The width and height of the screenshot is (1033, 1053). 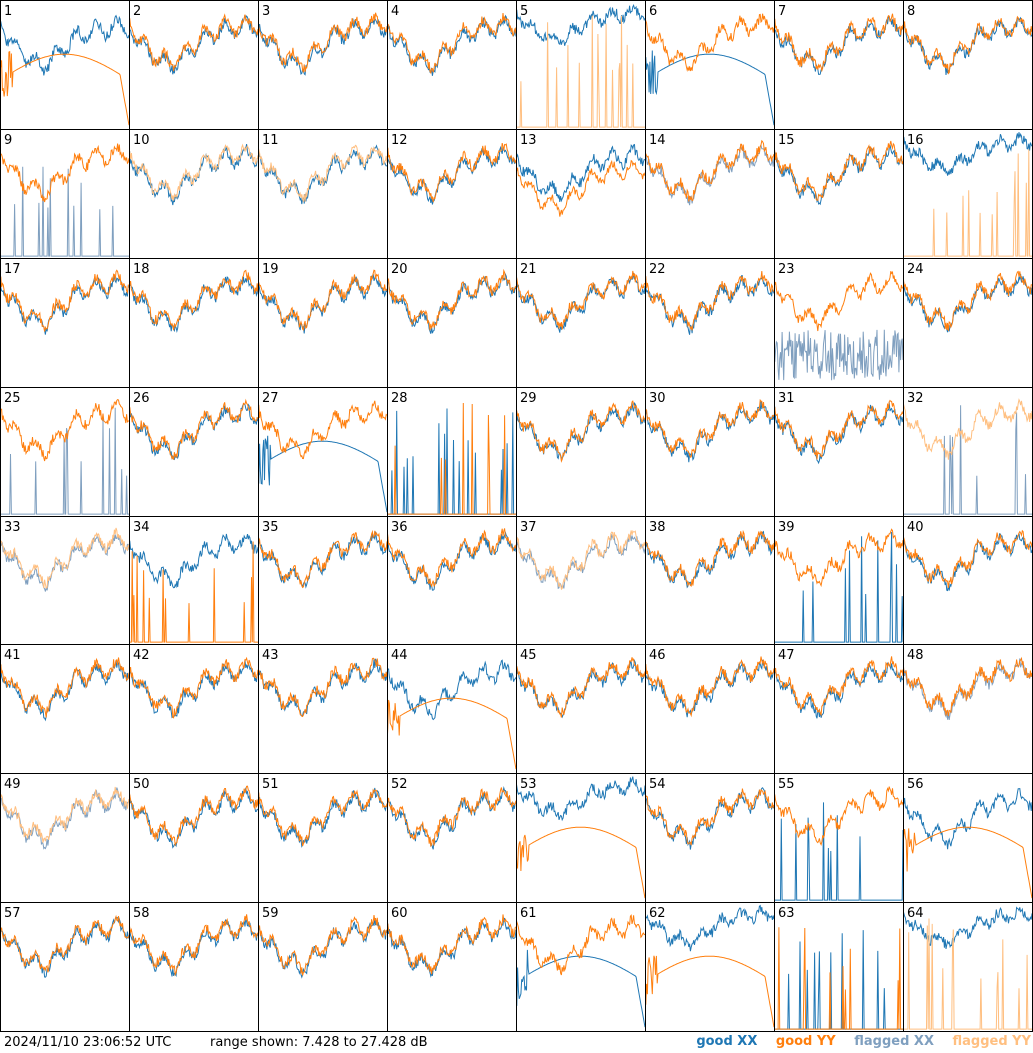 I want to click on panel-28: 28, so click(x=452, y=452).